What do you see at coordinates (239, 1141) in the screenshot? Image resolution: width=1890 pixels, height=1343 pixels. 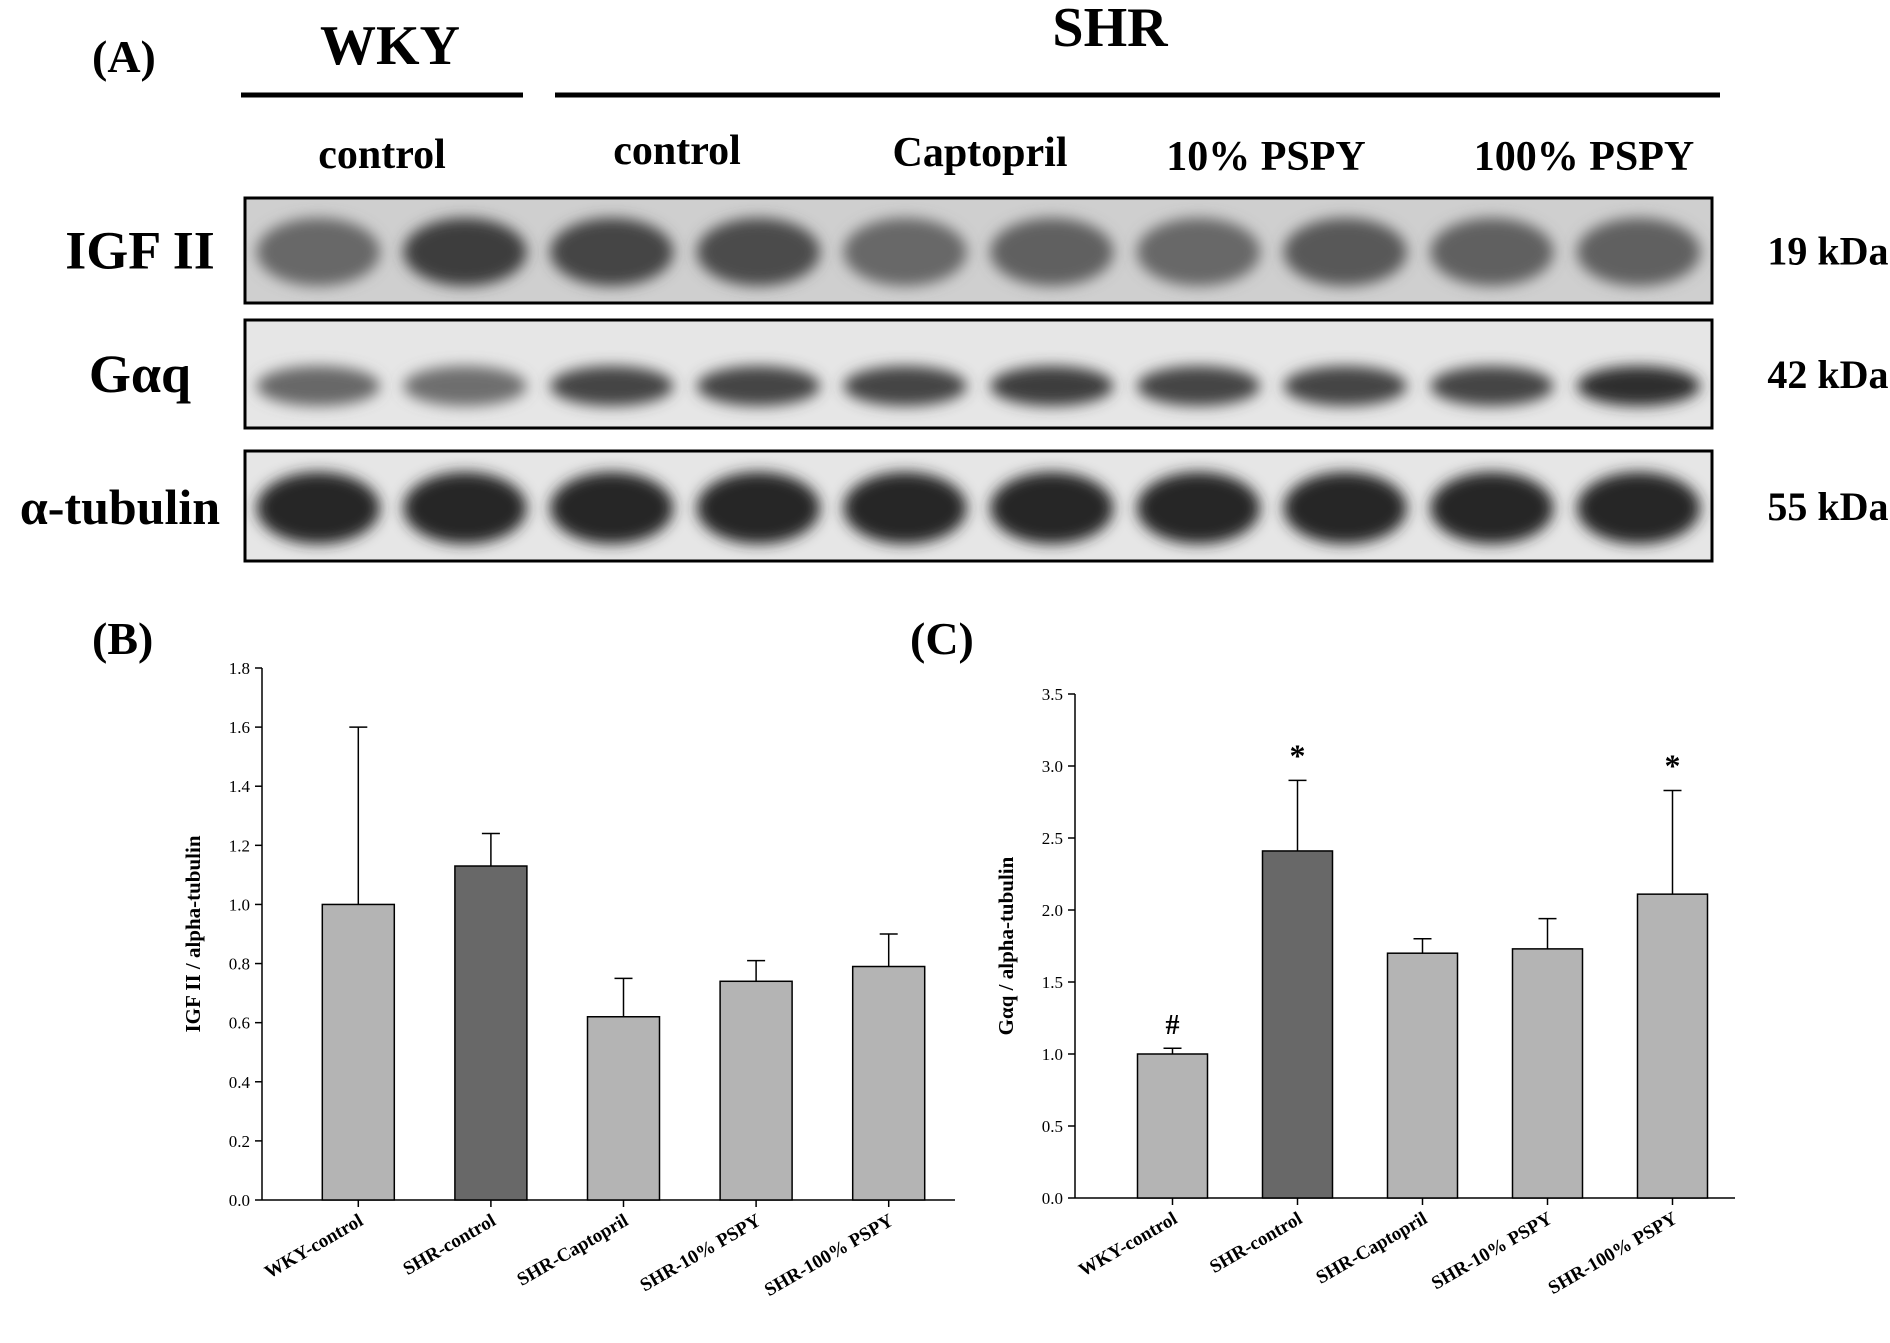 I see `y-tick-label: 0.2` at bounding box center [239, 1141].